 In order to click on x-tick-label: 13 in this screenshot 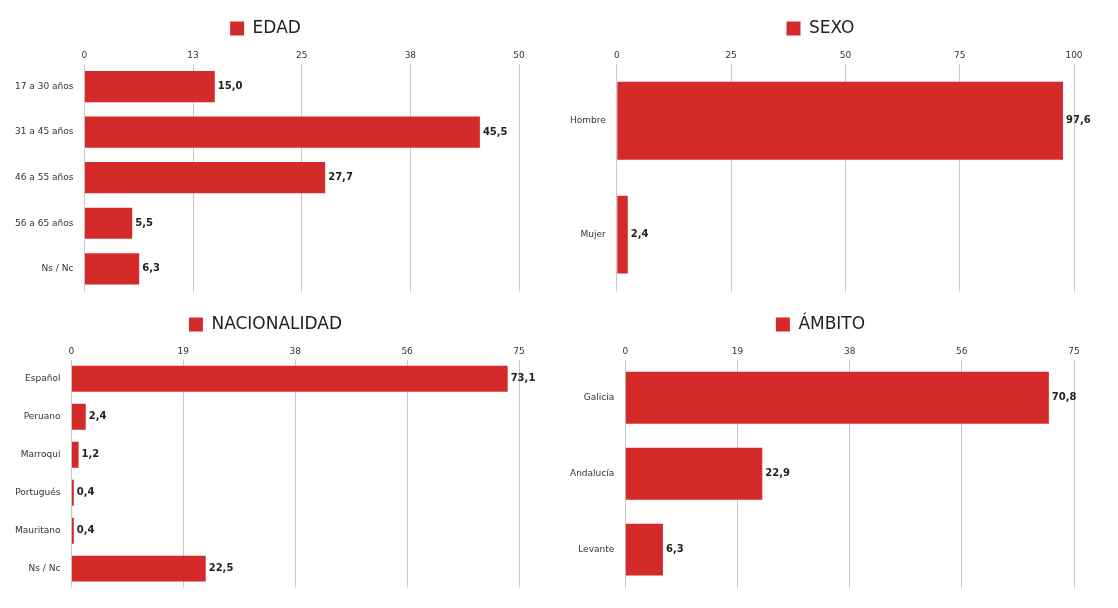, I will do `click(193, 54)`.